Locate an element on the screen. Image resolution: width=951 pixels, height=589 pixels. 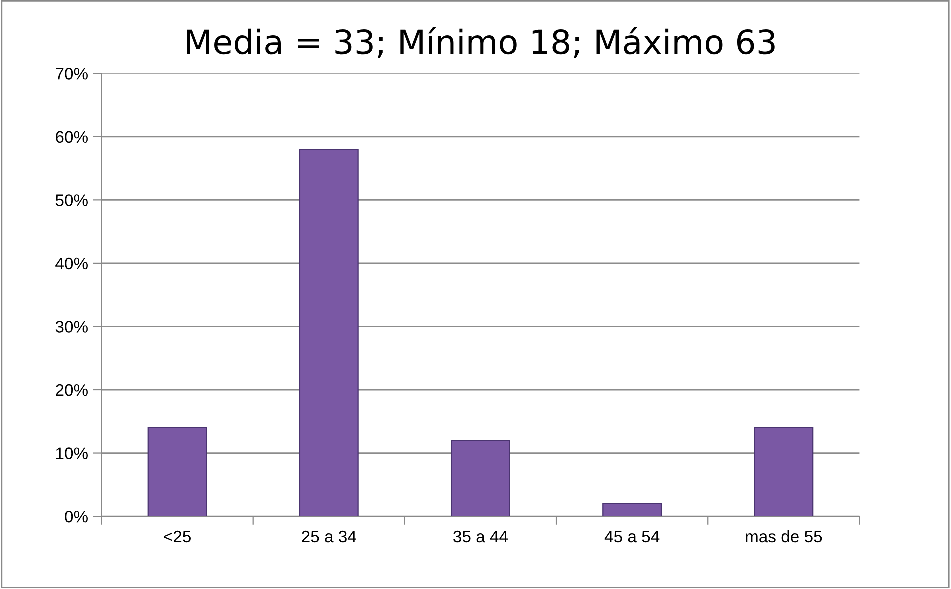
y-tick-label: 70% is located at coordinates (72, 74).